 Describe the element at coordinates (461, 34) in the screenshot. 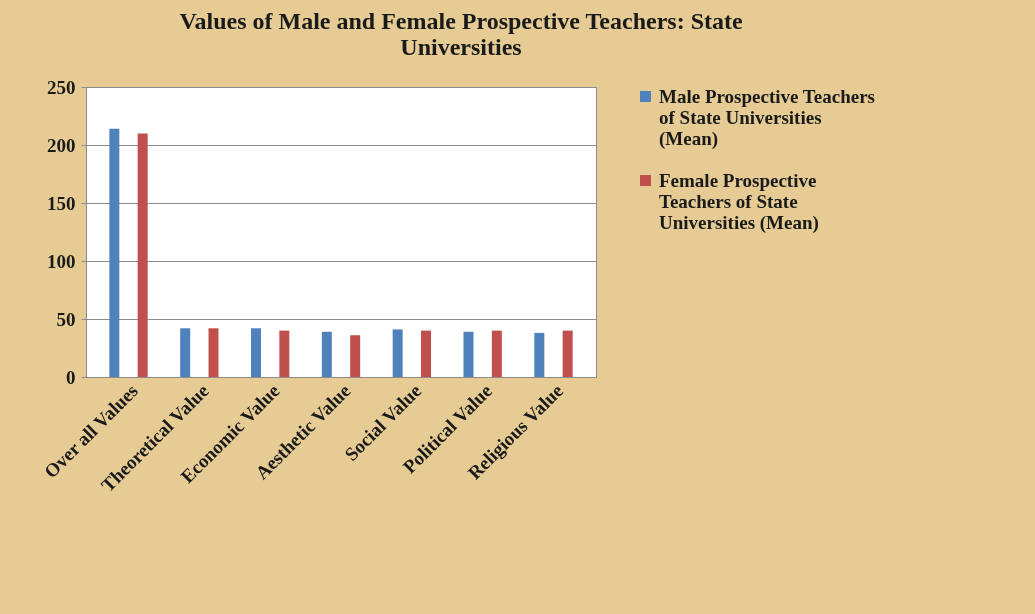

I see `chart-title: Values of Male and Female Prospective Teachers: State Universities` at that location.